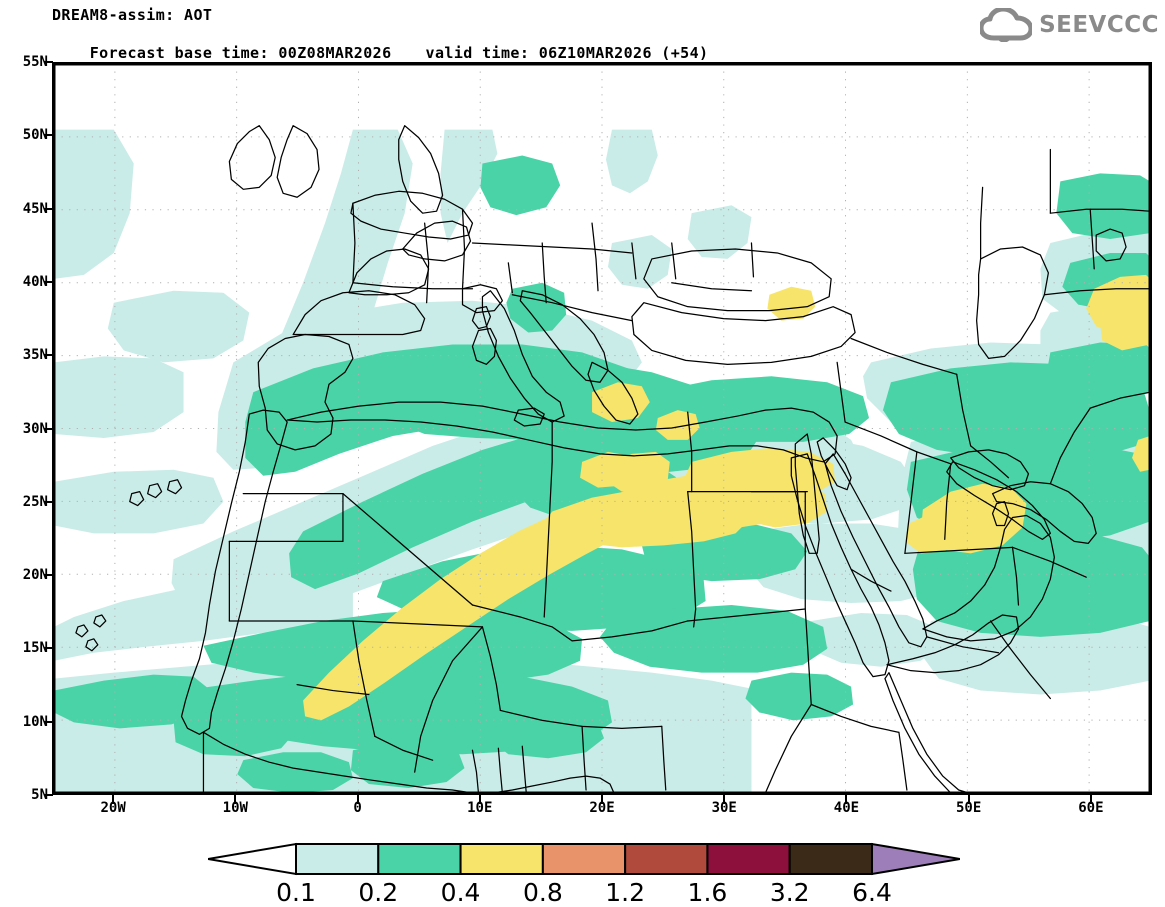  What do you see at coordinates (35, 575) in the screenshot?
I see `y-axis-tick-label: 20N` at bounding box center [35, 575].